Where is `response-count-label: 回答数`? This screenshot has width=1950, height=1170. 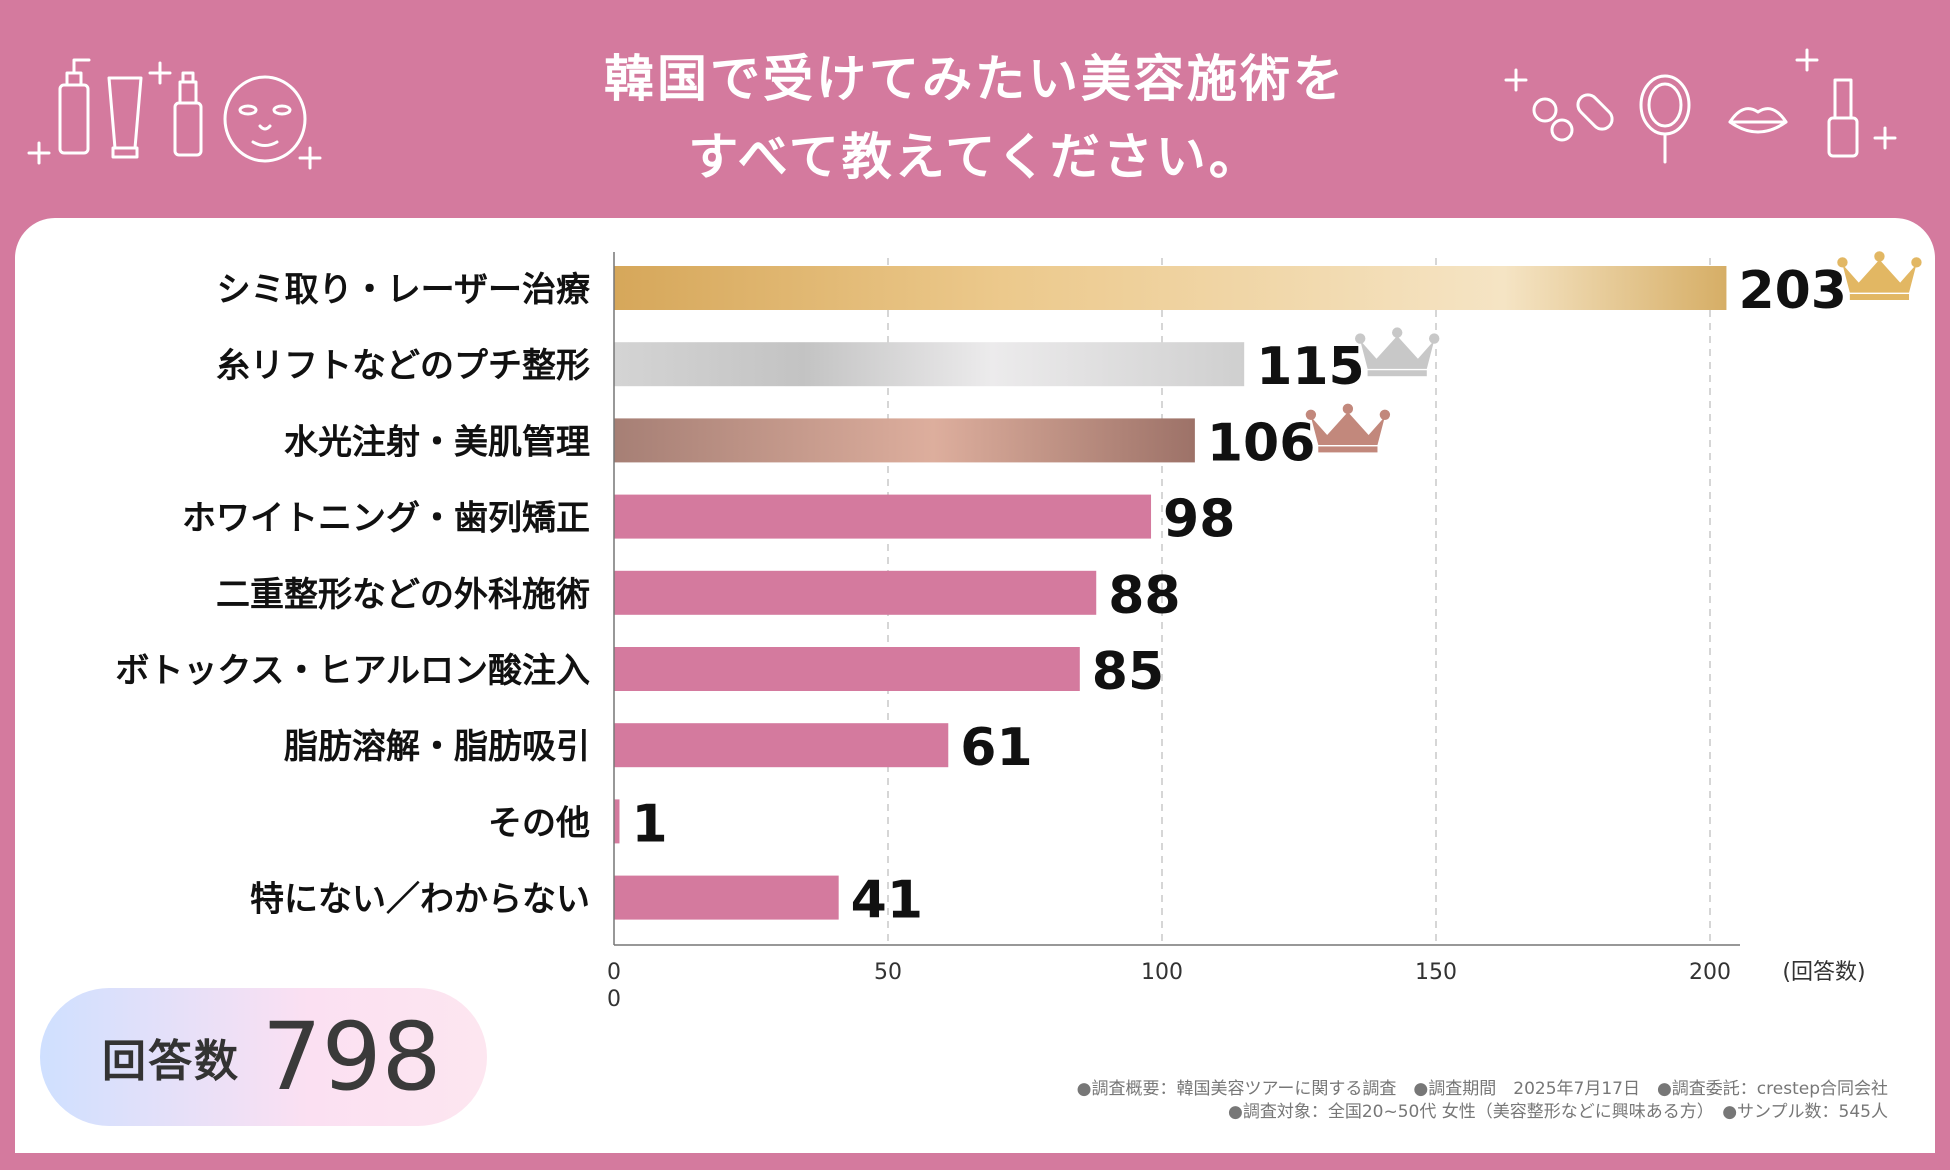 response-count-label: 回答数 is located at coordinates (171, 1061).